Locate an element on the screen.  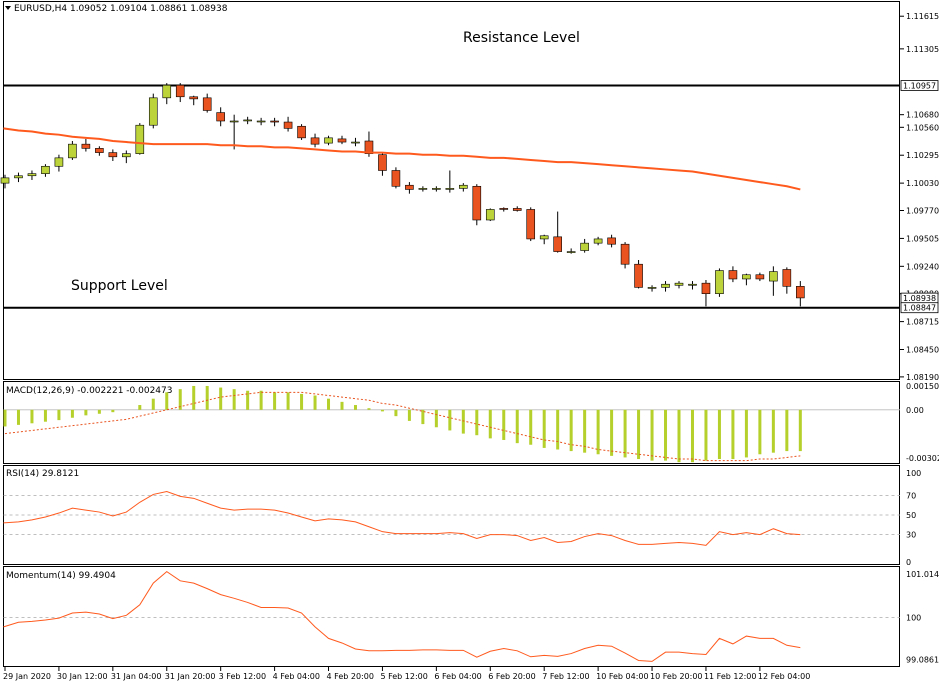
price-tick-label: 1.08190 is located at coordinates (922, 377).